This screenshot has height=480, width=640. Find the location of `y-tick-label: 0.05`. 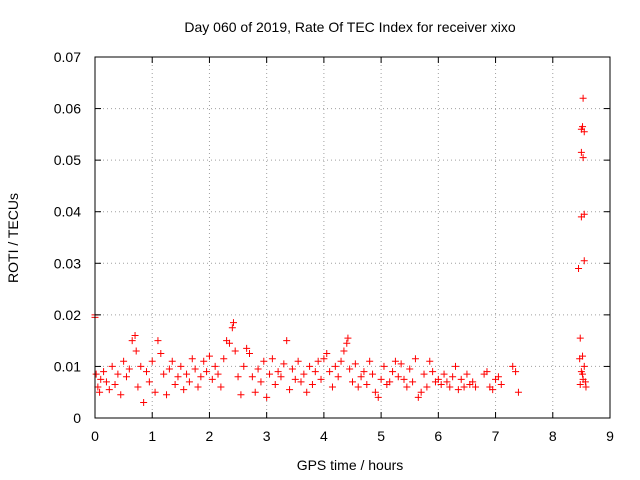

y-tick-label: 0.05 is located at coordinates (67, 160).